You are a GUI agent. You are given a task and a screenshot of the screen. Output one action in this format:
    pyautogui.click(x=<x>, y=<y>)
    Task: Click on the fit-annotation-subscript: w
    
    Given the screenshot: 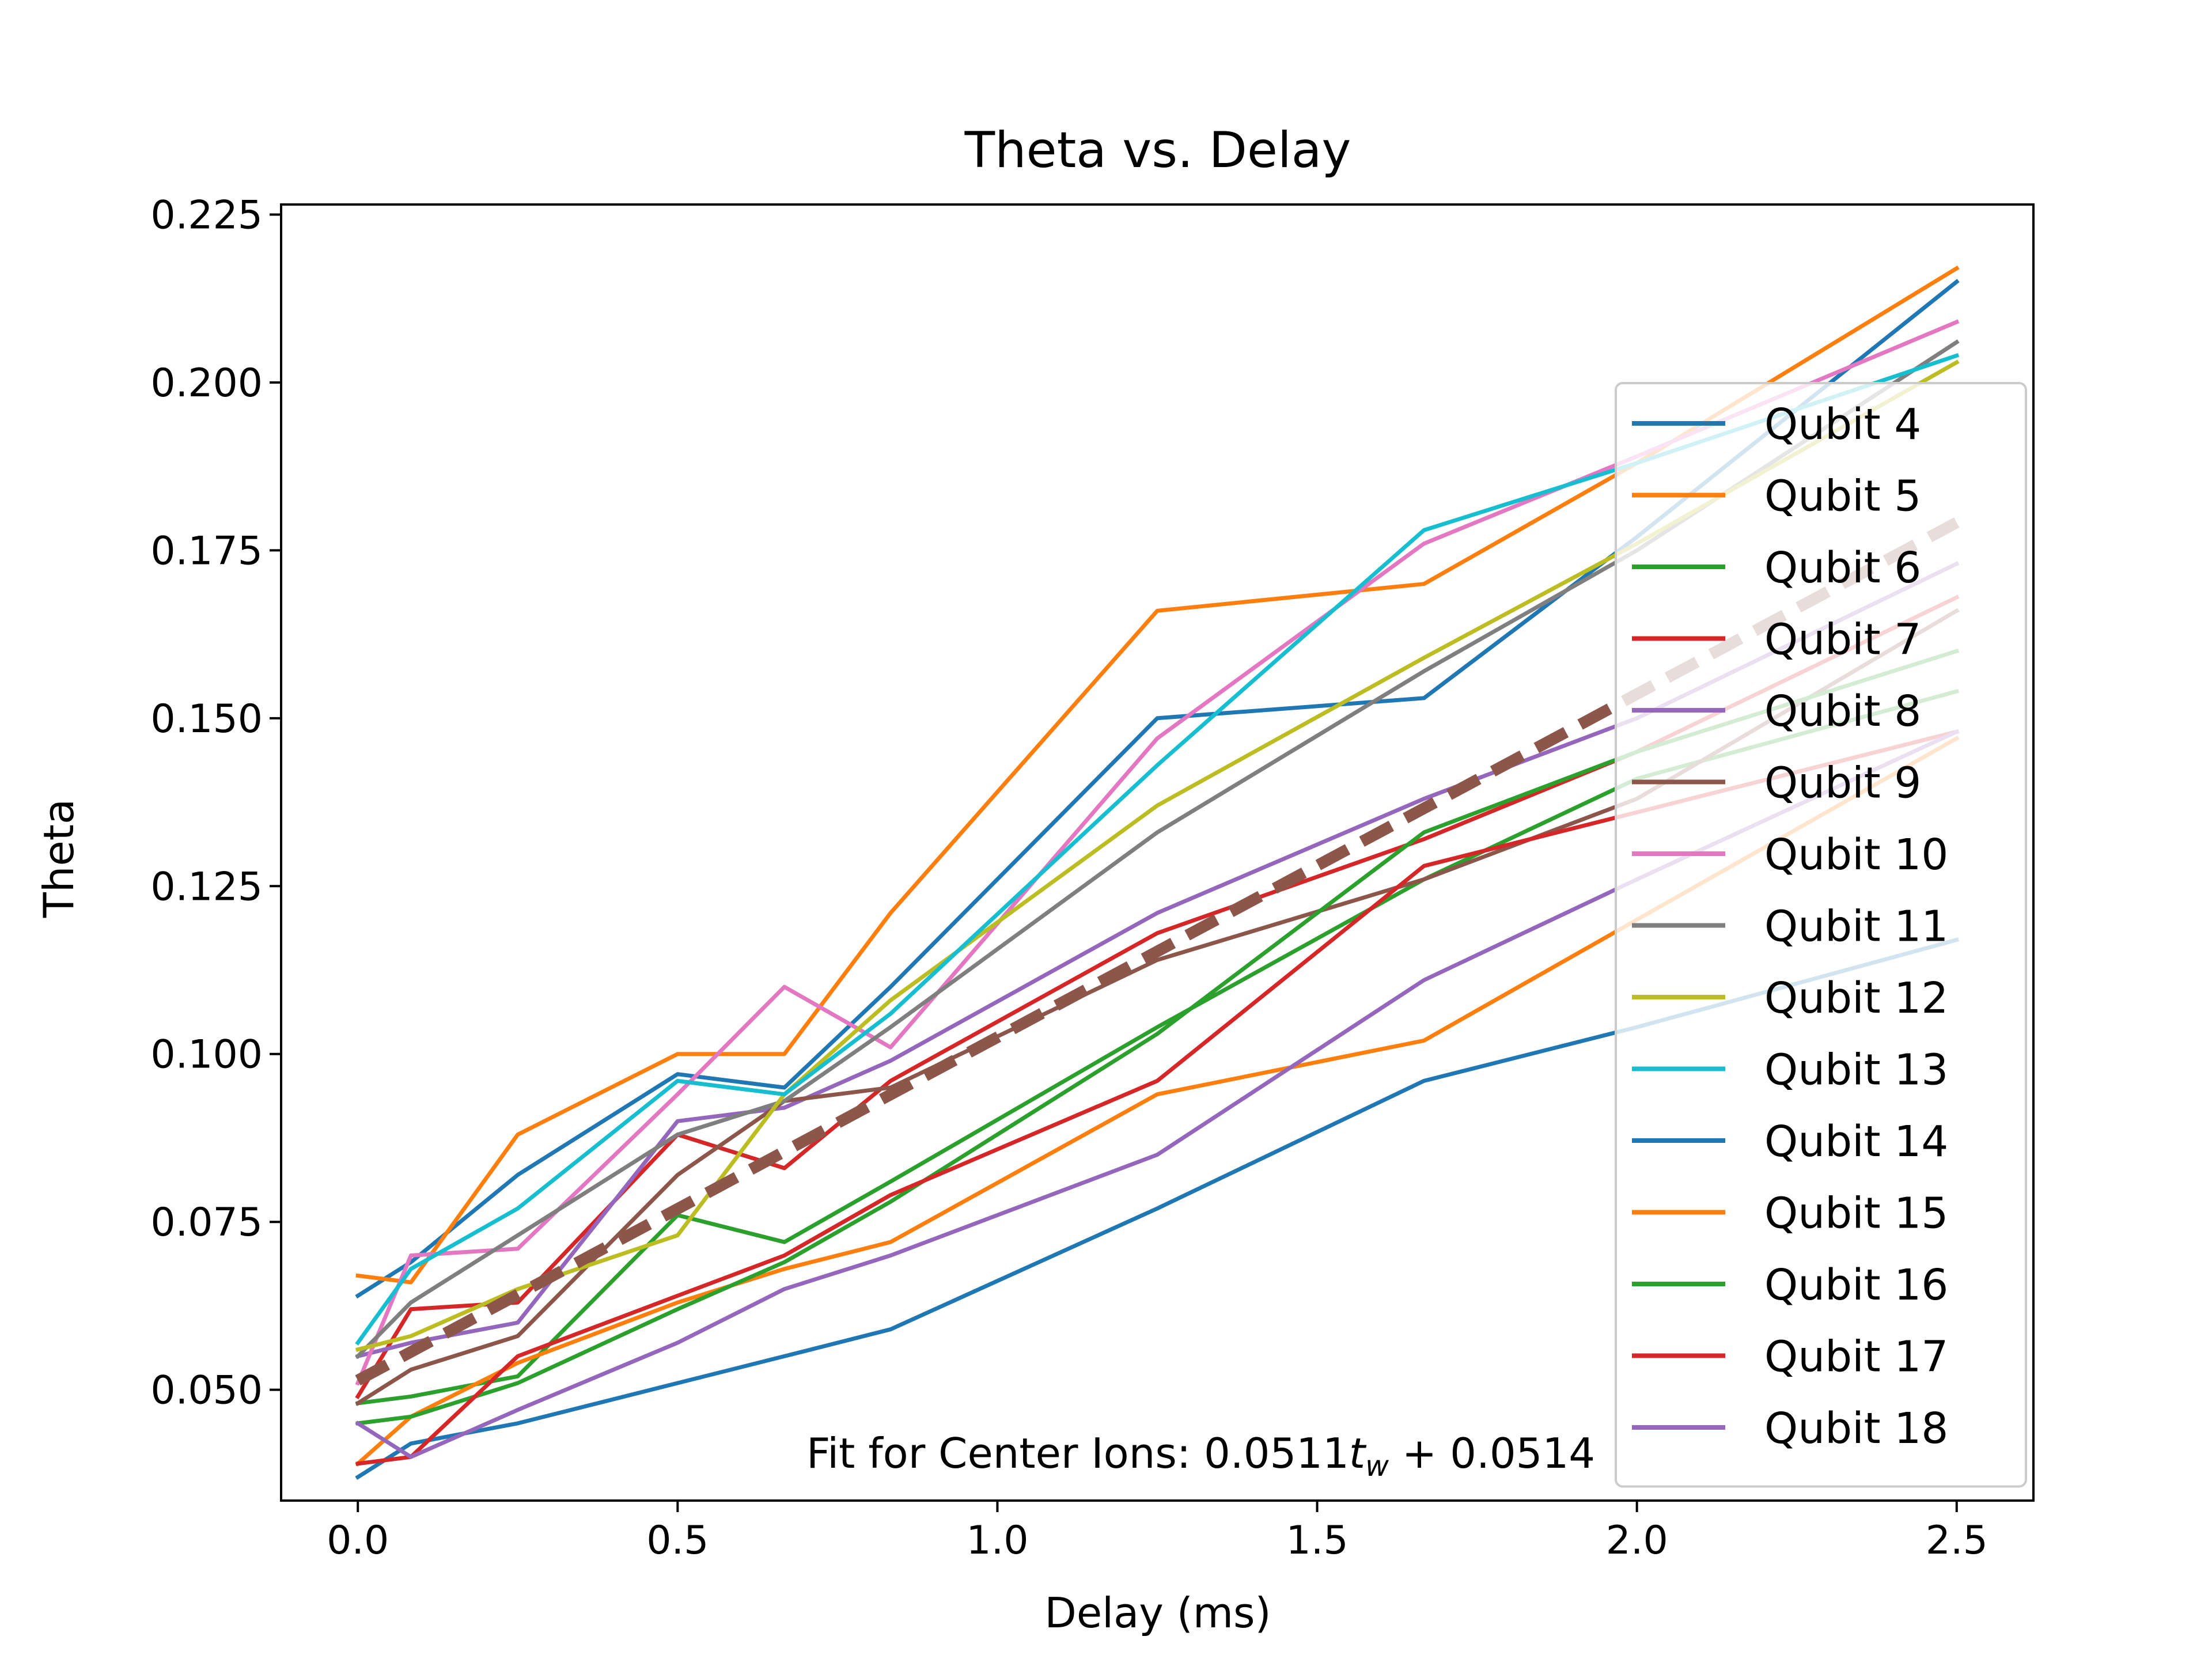 What is the action you would take?
    pyautogui.click(x=1377, y=1466)
    